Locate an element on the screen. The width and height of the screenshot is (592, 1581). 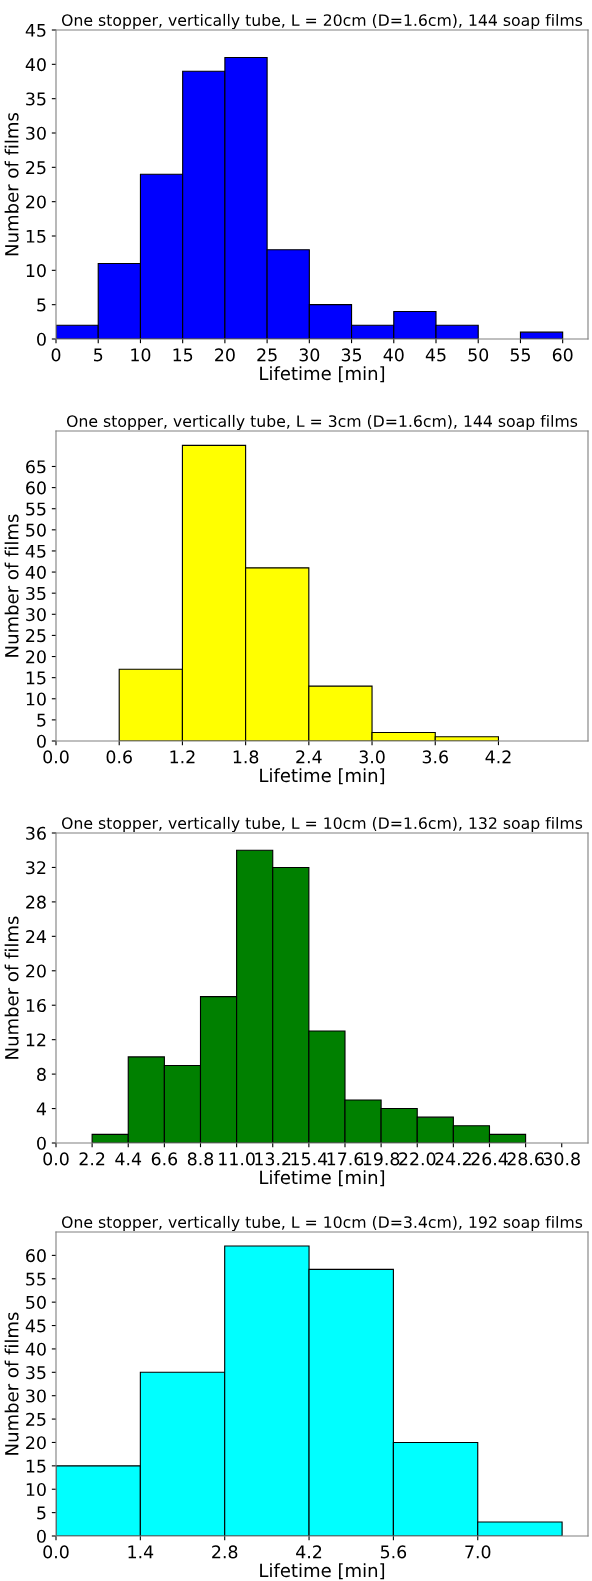
x-tick-label: 2.8 is located at coordinates (225, 1552).